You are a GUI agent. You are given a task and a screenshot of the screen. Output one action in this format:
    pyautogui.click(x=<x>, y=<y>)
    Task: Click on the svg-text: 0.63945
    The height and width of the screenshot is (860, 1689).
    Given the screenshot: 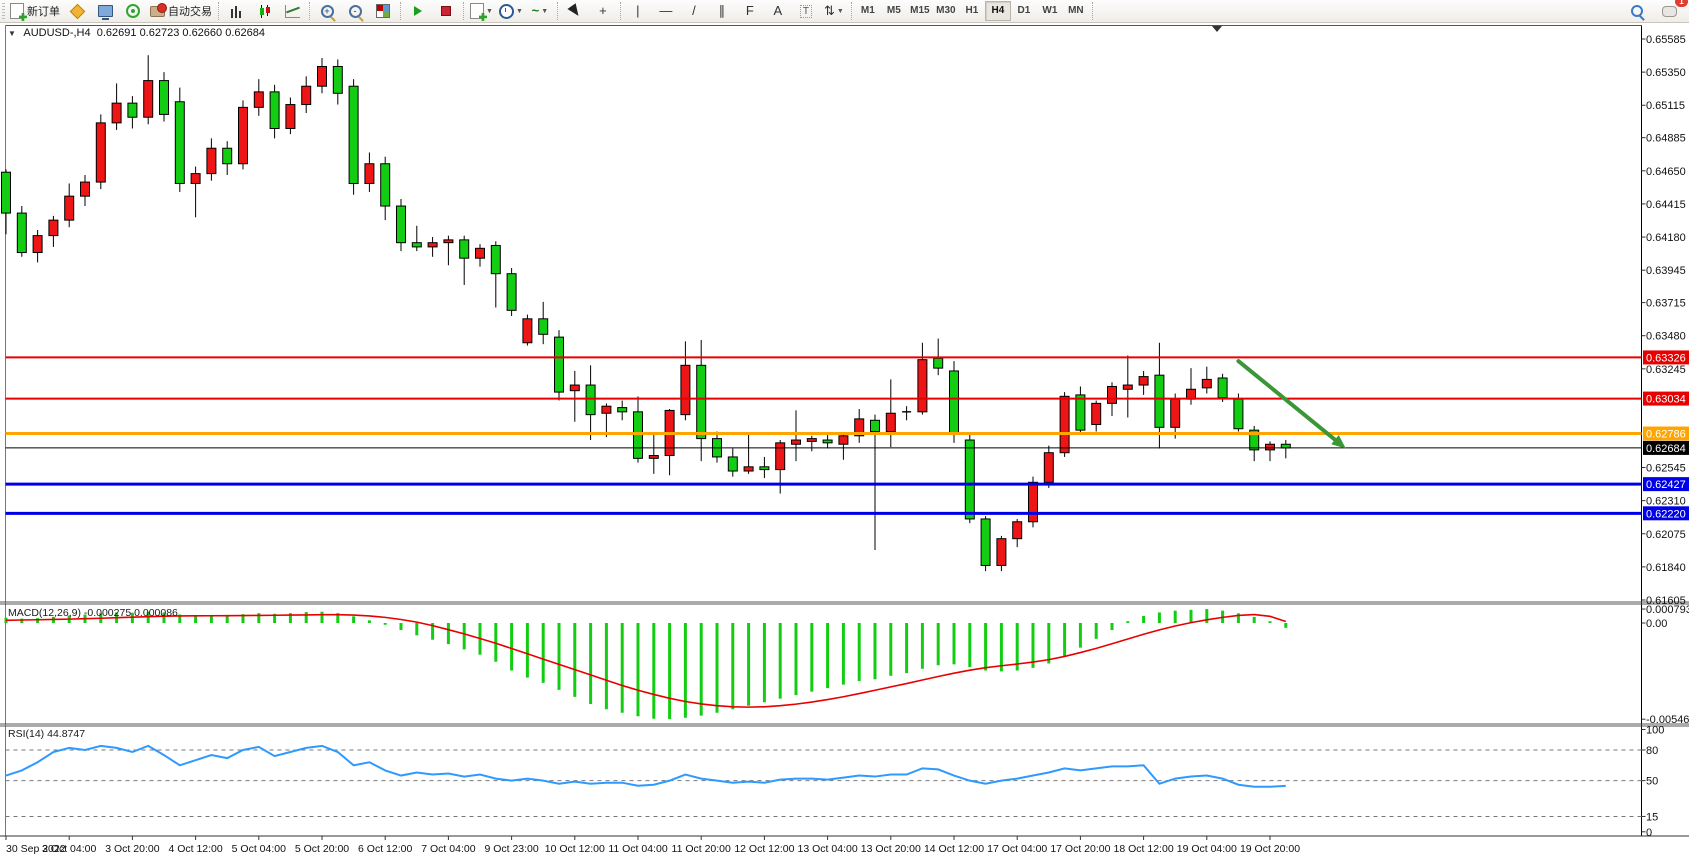 What is the action you would take?
    pyautogui.click(x=1666, y=271)
    